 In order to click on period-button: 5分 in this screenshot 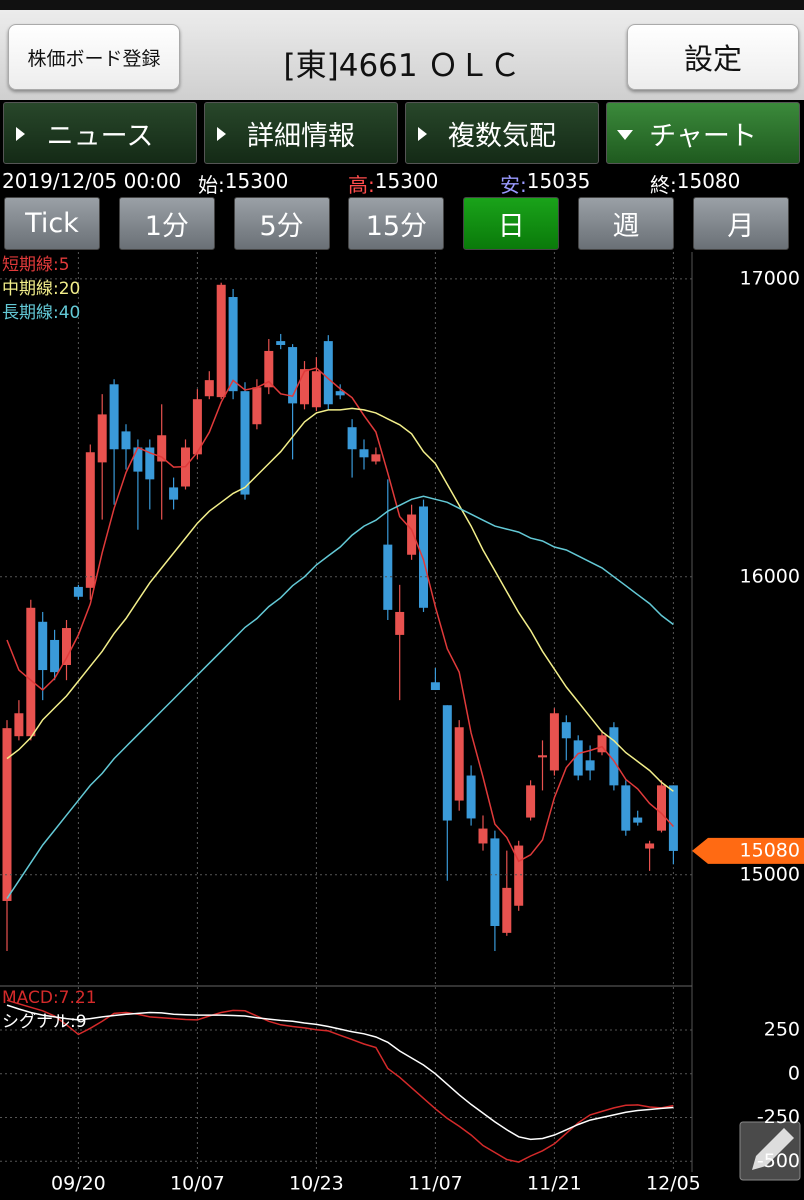, I will do `click(281, 223)`.